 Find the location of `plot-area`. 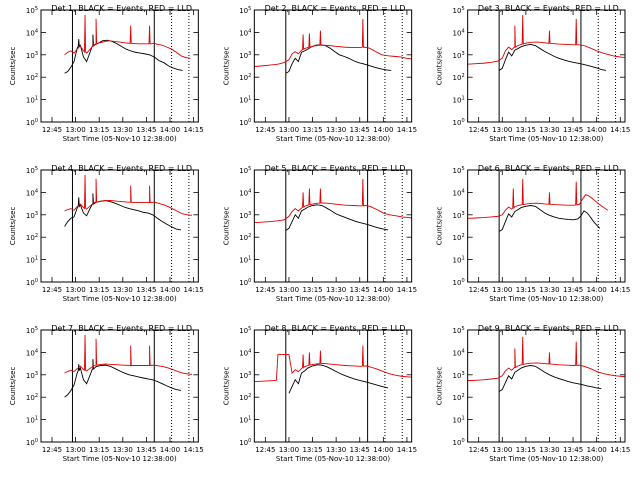

plot-area is located at coordinates (128, 226).